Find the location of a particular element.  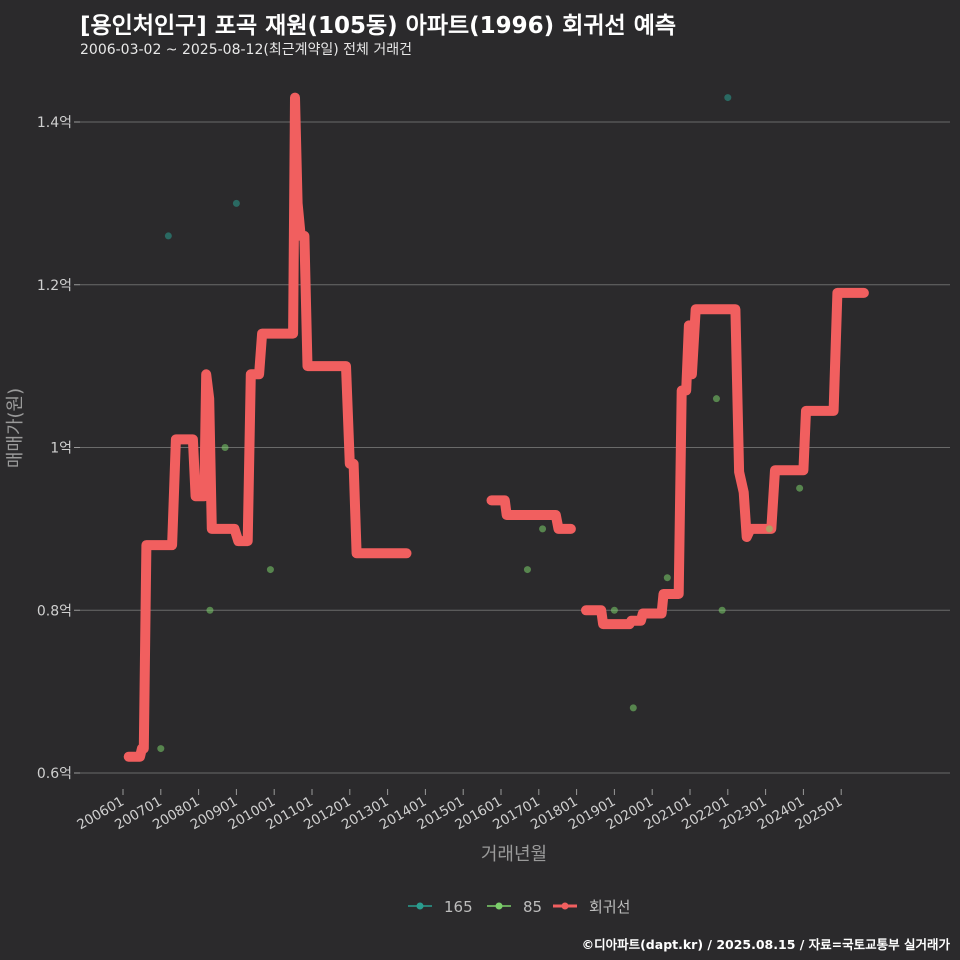

y-tick-label: 1.4억 is located at coordinates (54, 123).